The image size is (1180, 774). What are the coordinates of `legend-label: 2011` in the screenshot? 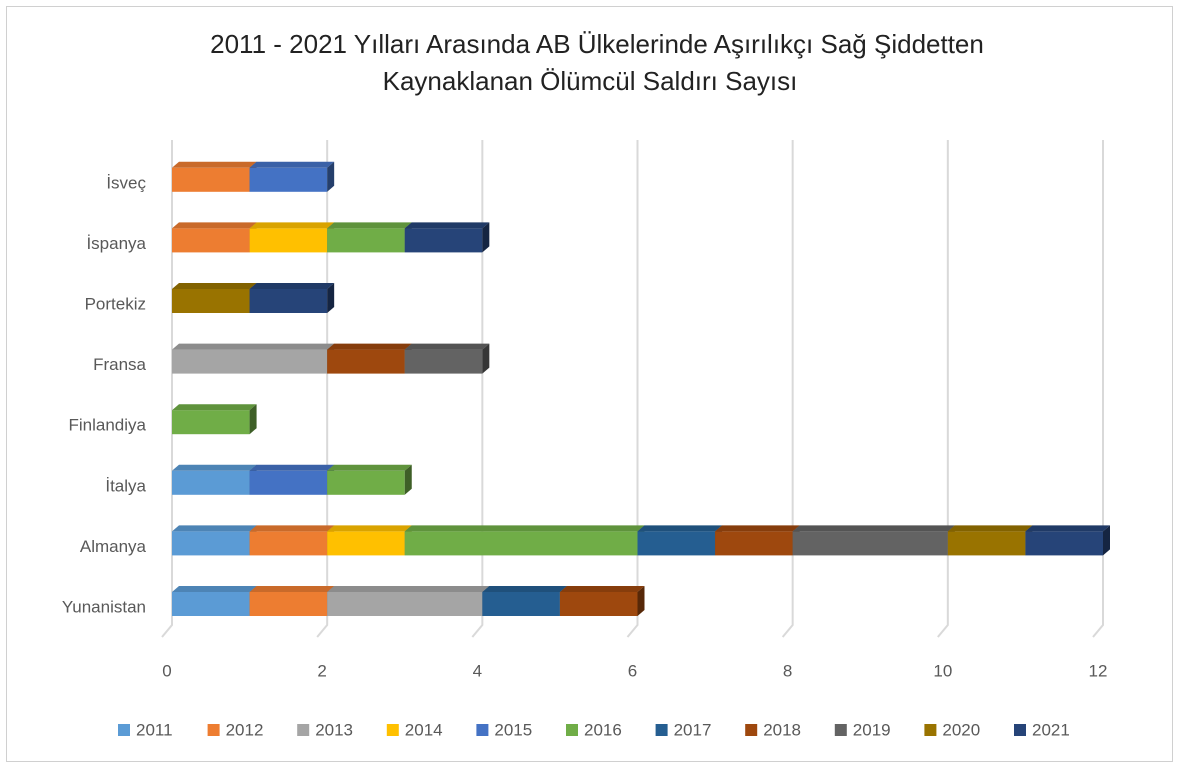 It's located at (154, 729).